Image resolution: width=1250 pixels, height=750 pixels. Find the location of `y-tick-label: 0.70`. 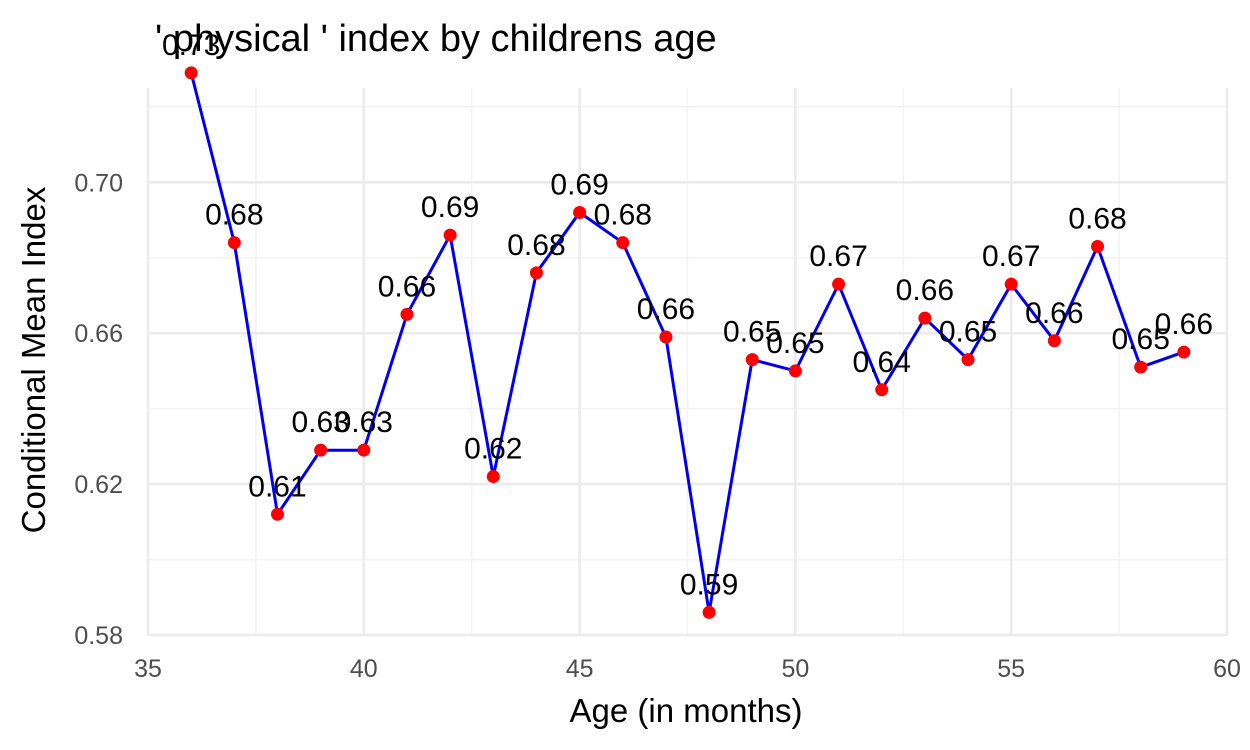

y-tick-label: 0.70 is located at coordinates (98, 183).